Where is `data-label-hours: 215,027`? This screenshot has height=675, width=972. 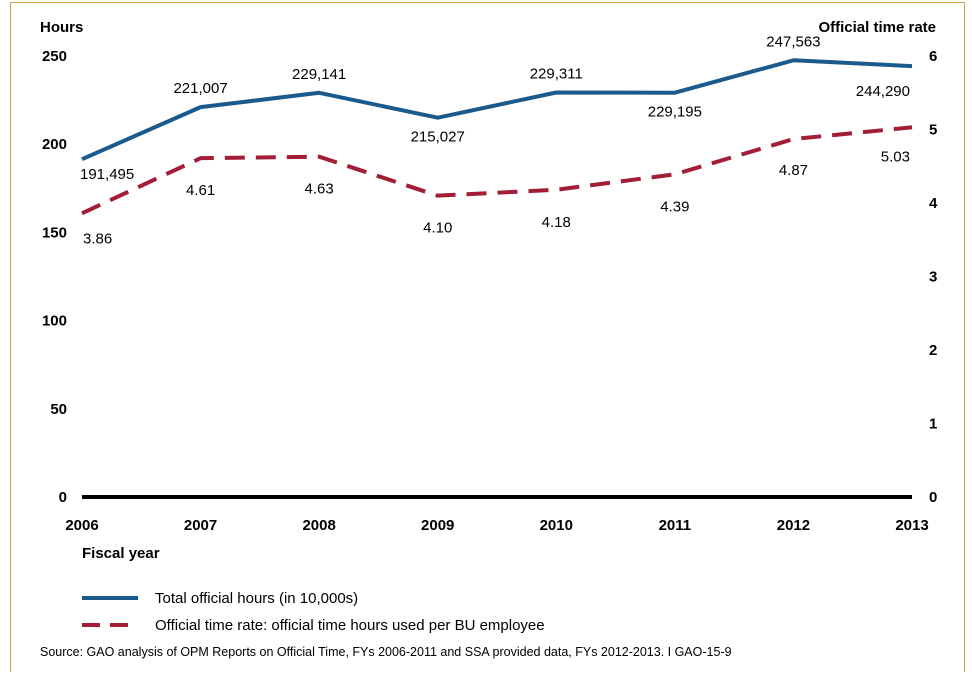 data-label-hours: 215,027 is located at coordinates (438, 137).